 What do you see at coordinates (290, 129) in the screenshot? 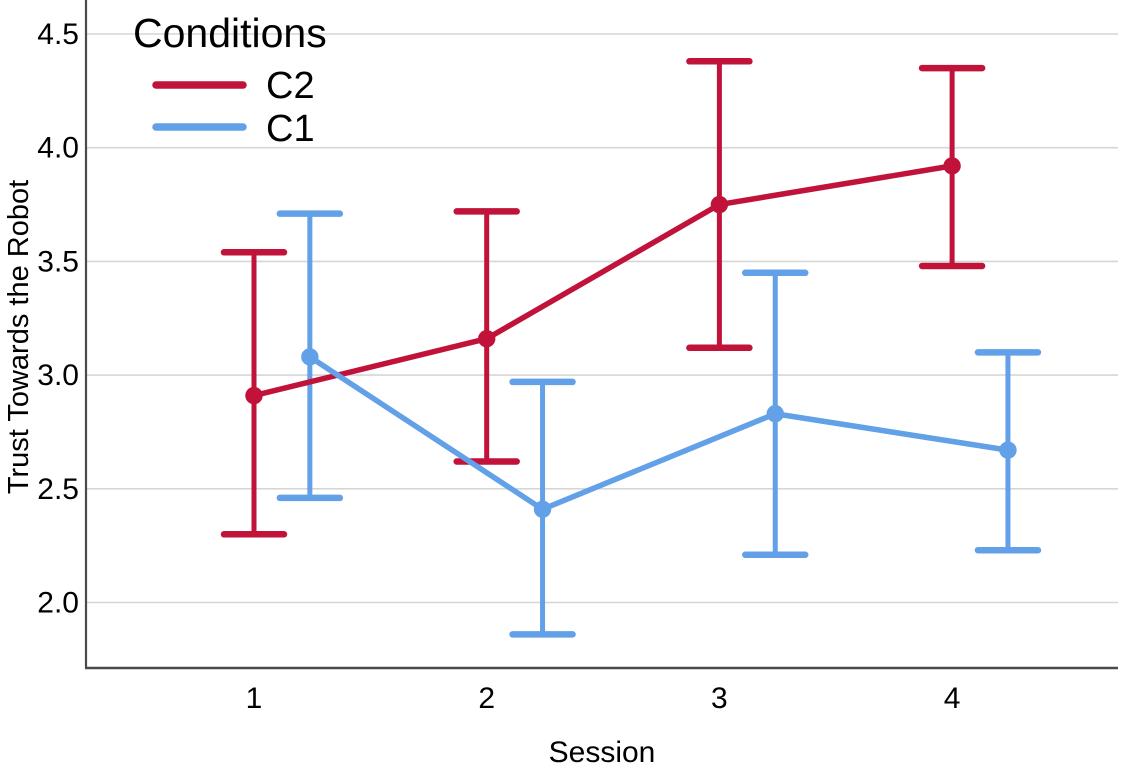
I see `legend-label-c1: C1` at bounding box center [290, 129].